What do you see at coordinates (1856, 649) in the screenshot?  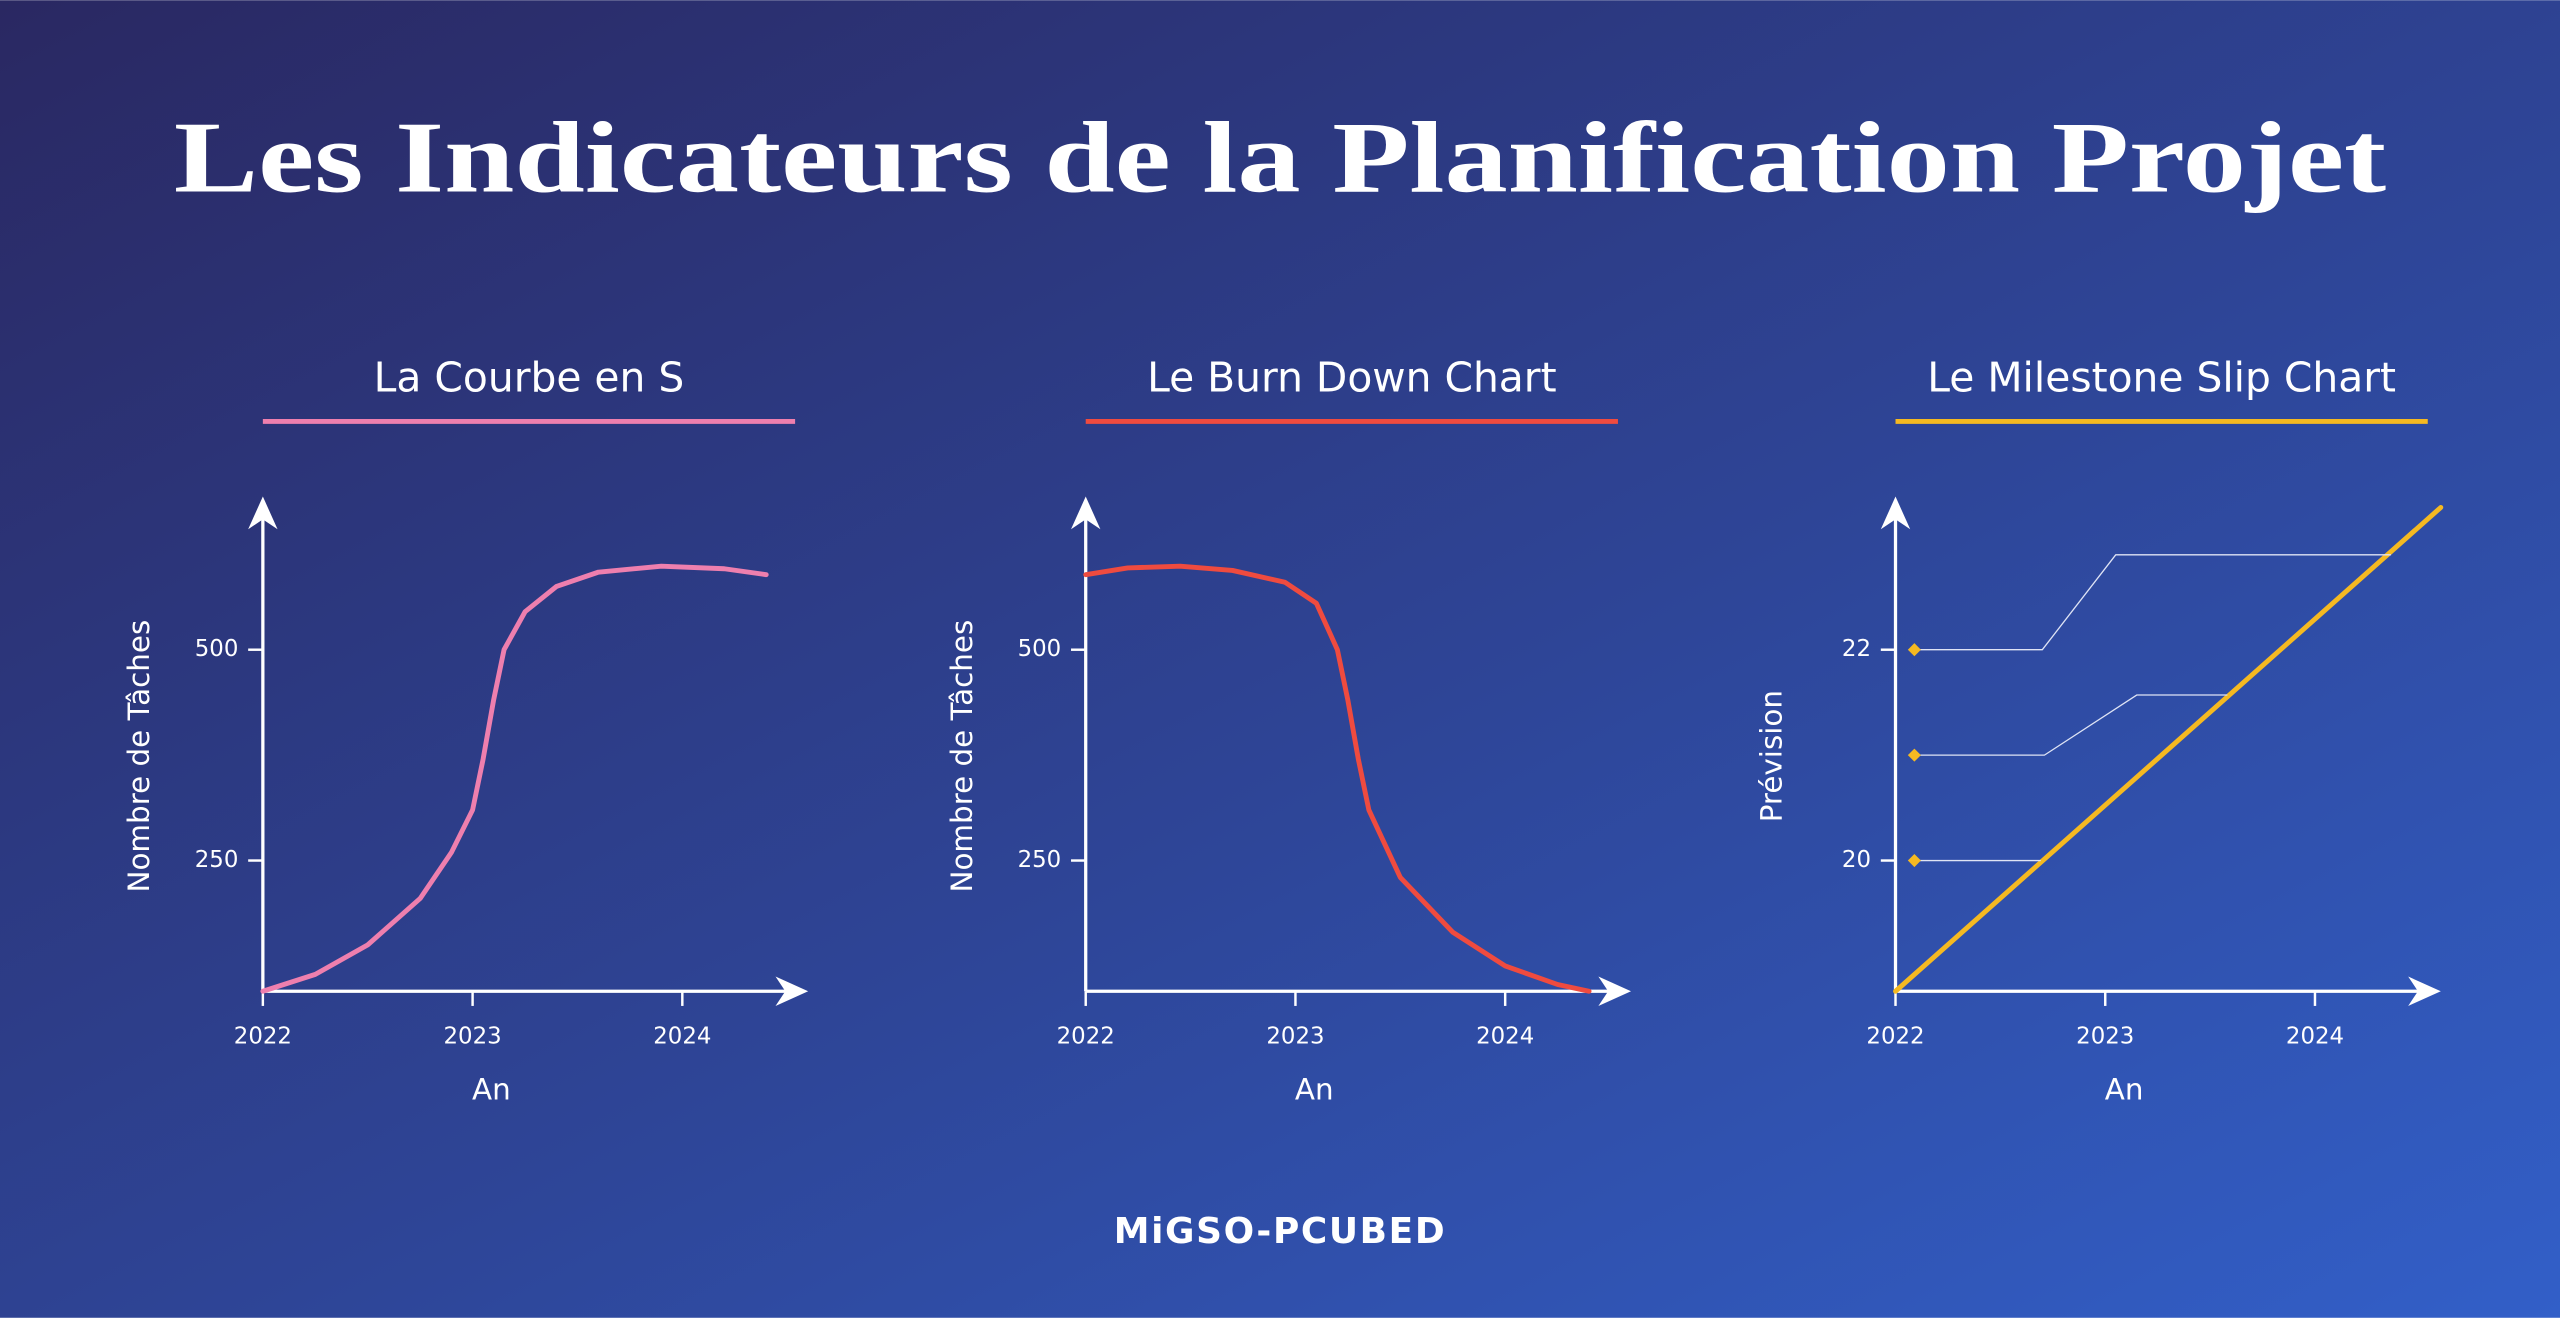 I see `y-tick-label: 22` at bounding box center [1856, 649].